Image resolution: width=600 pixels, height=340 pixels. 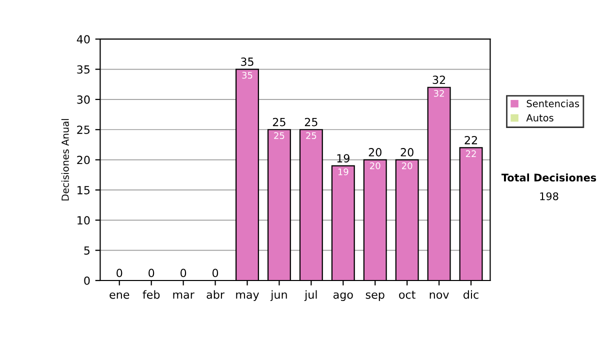 What do you see at coordinates (83, 69) in the screenshot?
I see `y-tick-label: 35` at bounding box center [83, 69].